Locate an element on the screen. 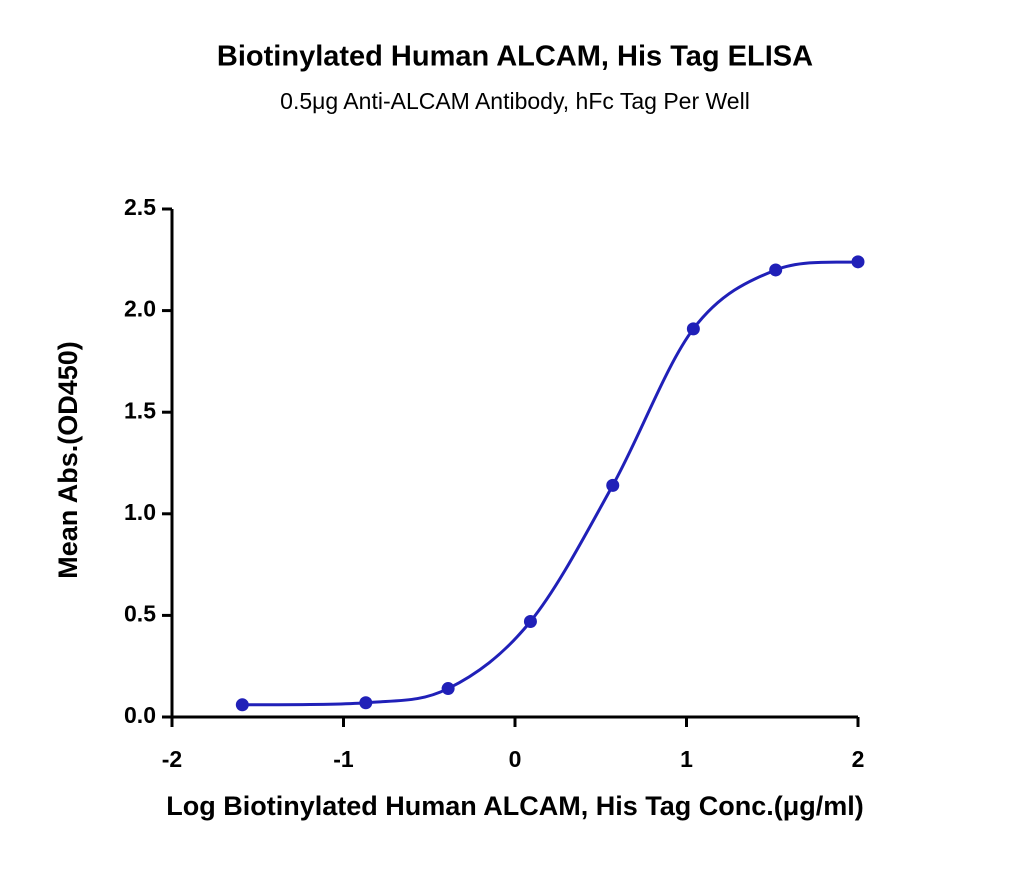 The image size is (1030, 869). y-axis-label: Mean Abs.(OD450) is located at coordinates (68, 460).